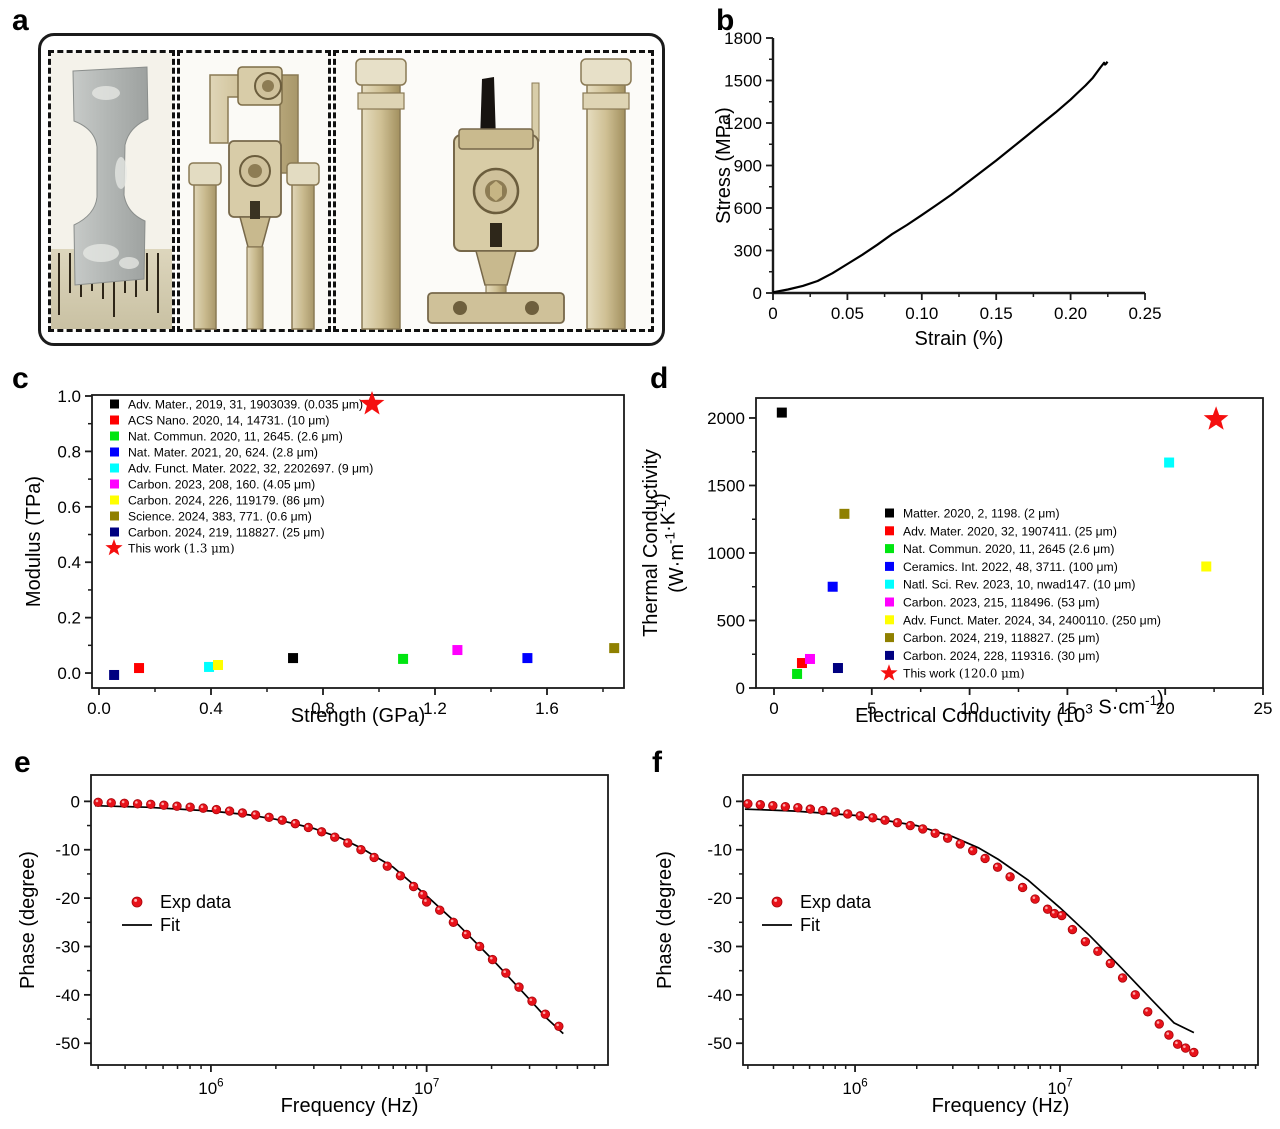 This screenshot has width=1280, height=1129. What do you see at coordinates (426, 1087) in the screenshot?
I see `x-tick-label: 10⁷` at bounding box center [426, 1087].